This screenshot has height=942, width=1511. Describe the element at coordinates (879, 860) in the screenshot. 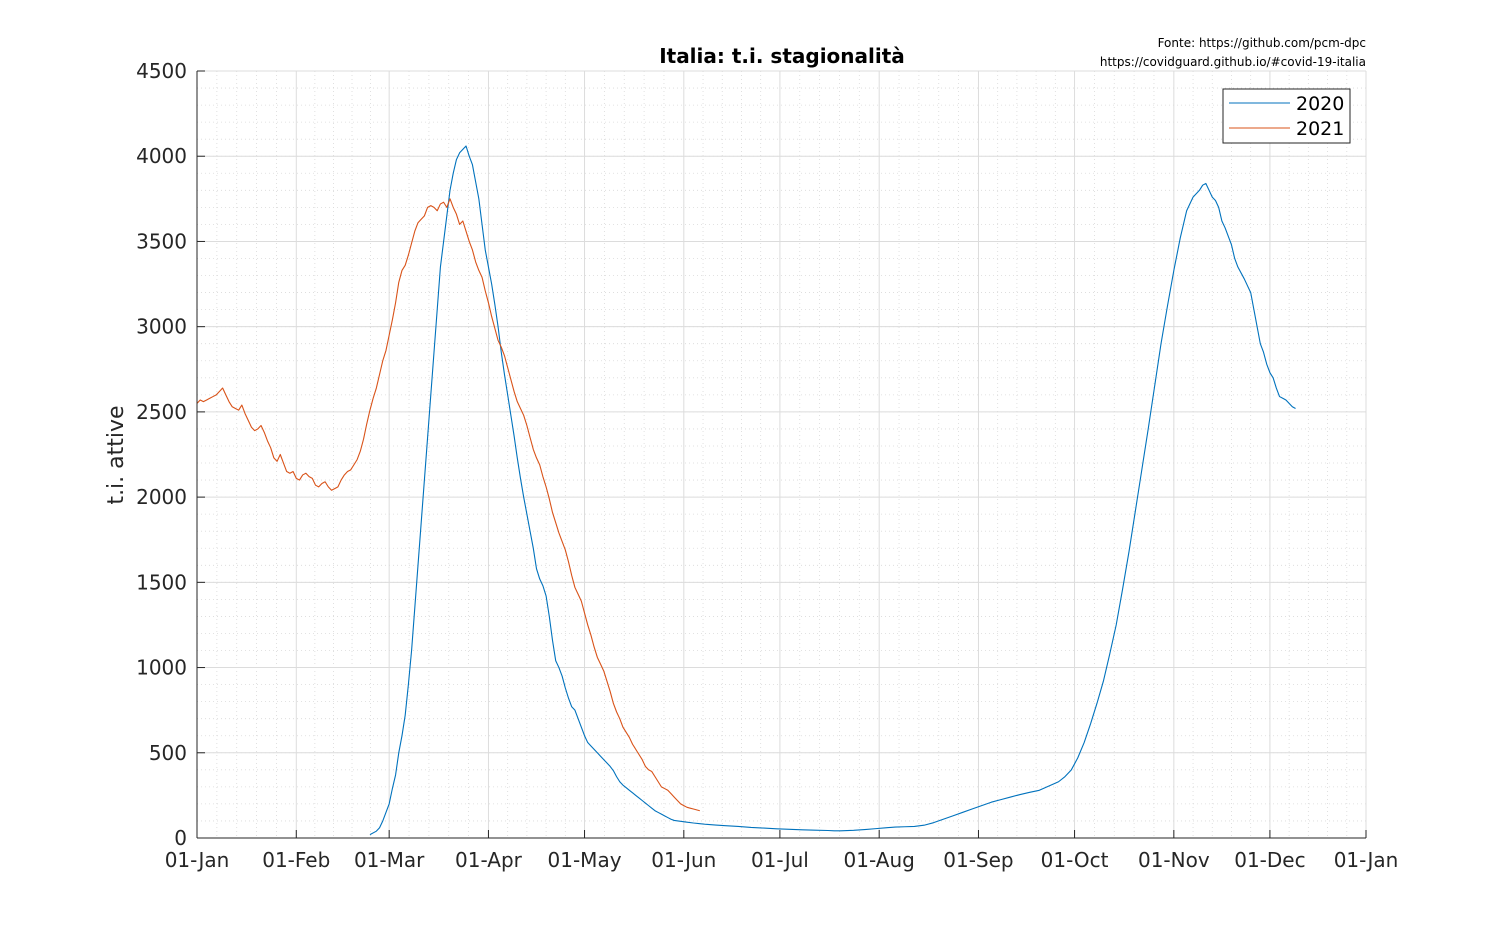

I see `x-tick-label: 01-Aug` at that location.